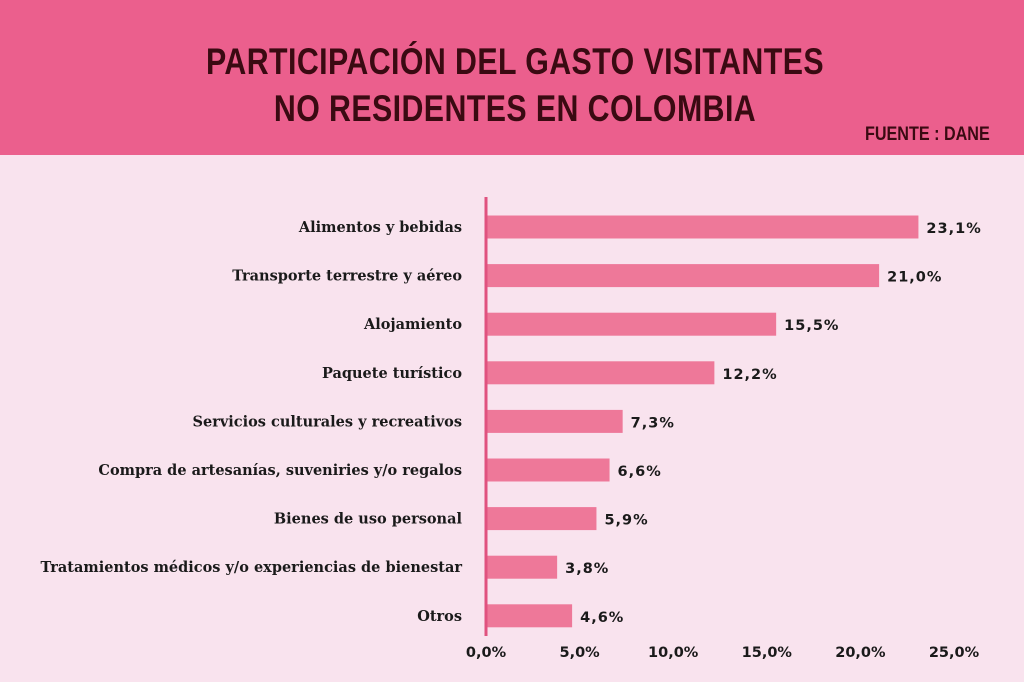 The image size is (1024, 682). What do you see at coordinates (368, 519) in the screenshot?
I see `category-label-6: Bienes de uso personal` at bounding box center [368, 519].